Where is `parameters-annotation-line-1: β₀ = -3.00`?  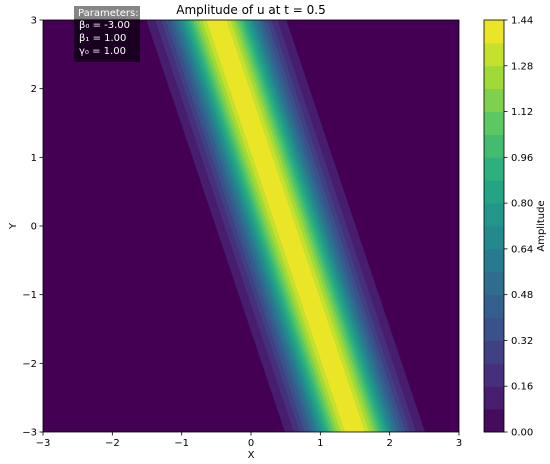 parameters-annotation-line-1: β₀ = -3.00 is located at coordinates (104, 25).